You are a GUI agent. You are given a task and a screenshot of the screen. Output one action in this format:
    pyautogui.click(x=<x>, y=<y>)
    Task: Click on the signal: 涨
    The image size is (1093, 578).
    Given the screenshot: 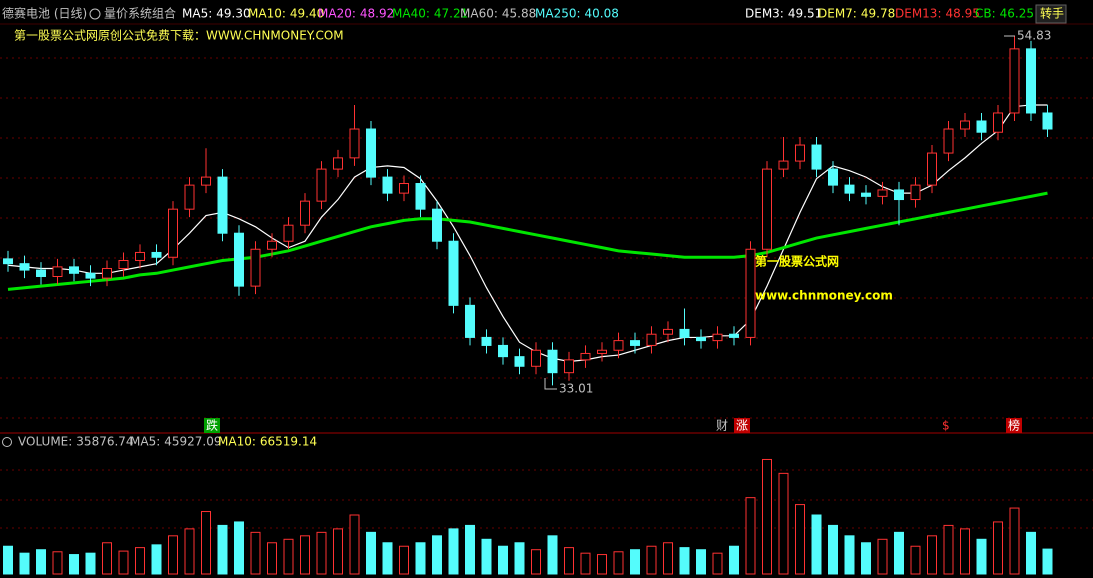 What is the action you would take?
    pyautogui.click(x=742, y=425)
    